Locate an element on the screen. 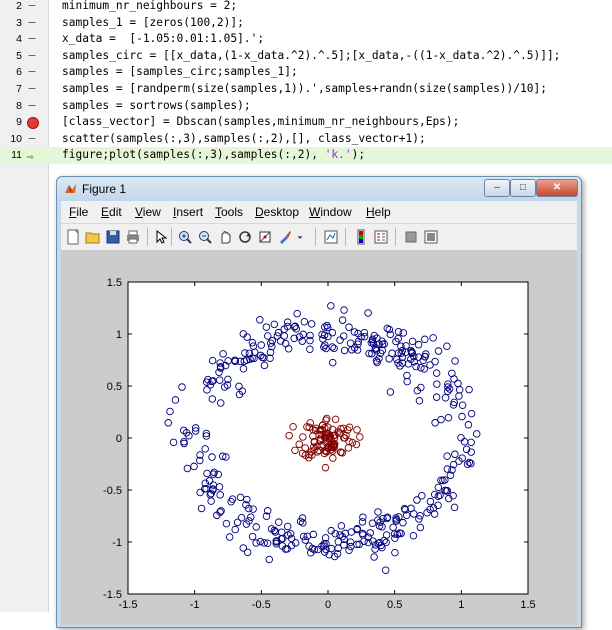 This screenshot has height=630, width=612. menu-tools: Tools is located at coordinates (229, 212).